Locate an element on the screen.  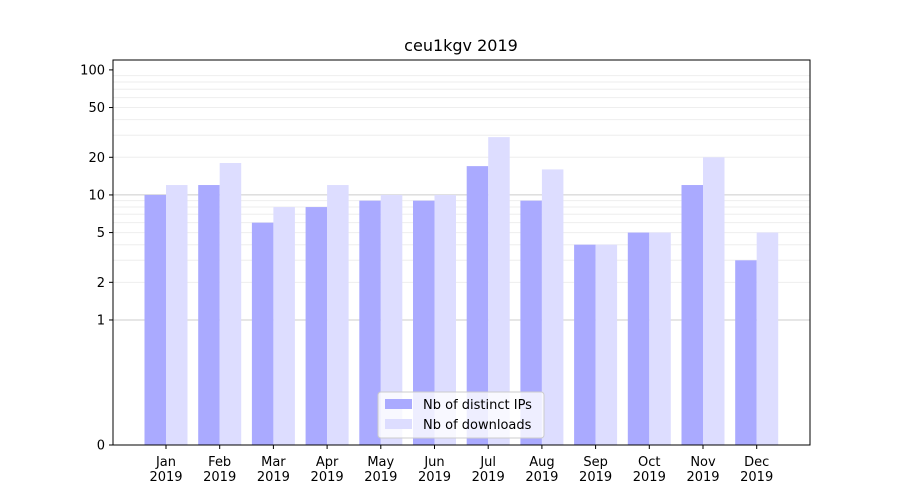
legend-box is located at coordinates (461, 415).